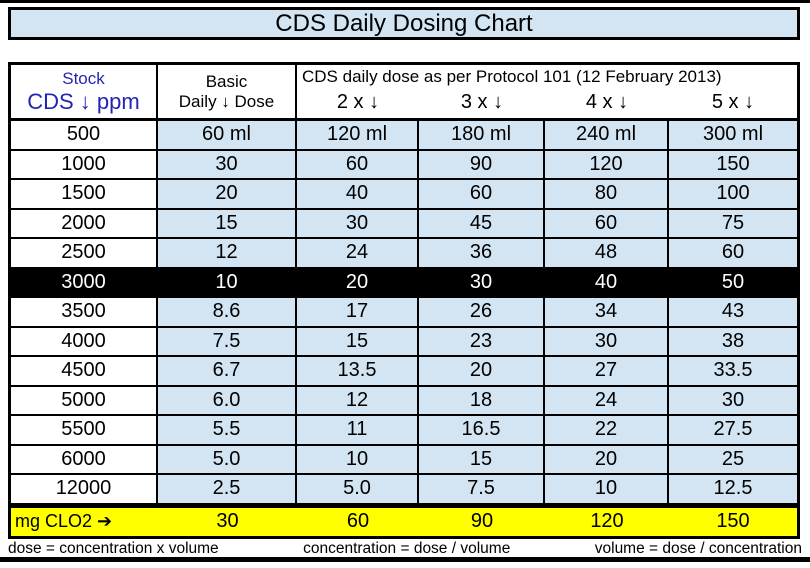 The height and width of the screenshot is (568, 810). I want to click on table-row: 2000 15 30 45 60 75, so click(404, 224).